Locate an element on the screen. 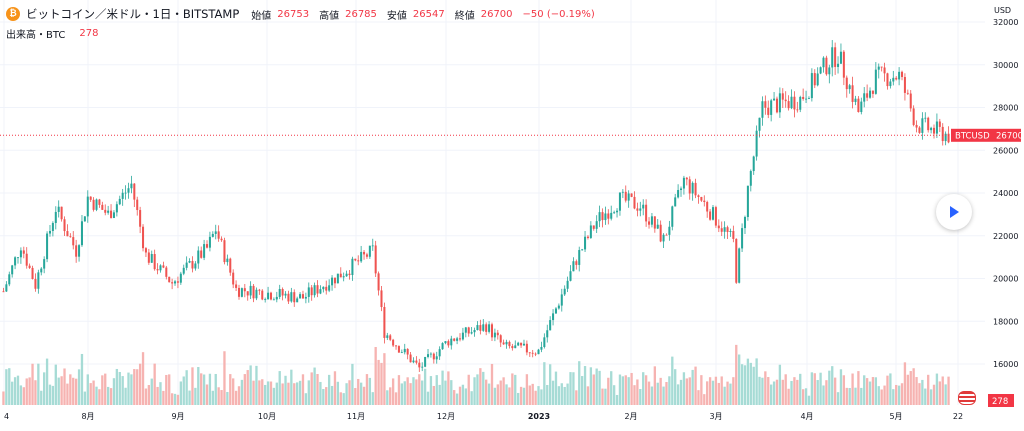  bitcoin-icon: ₿ is located at coordinates (13, 14).